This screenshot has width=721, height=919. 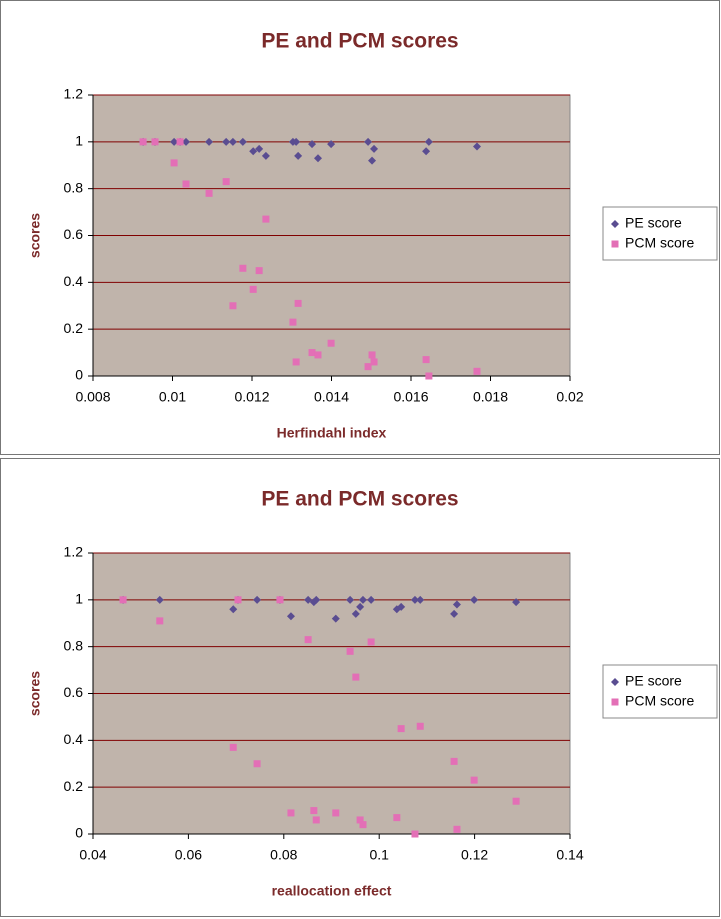 What do you see at coordinates (569, 855) in the screenshot?
I see `x-tick-label: 0.14` at bounding box center [569, 855].